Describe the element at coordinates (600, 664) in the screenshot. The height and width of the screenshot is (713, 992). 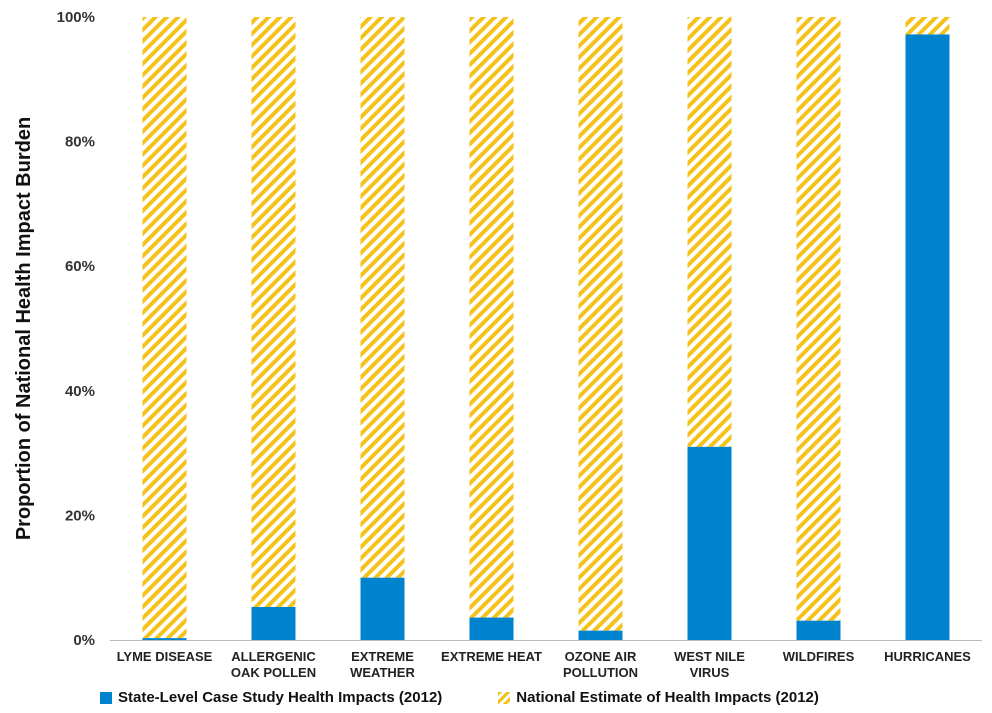
I see `x-tick-label: OZONE AIR POLLUTION` at that location.